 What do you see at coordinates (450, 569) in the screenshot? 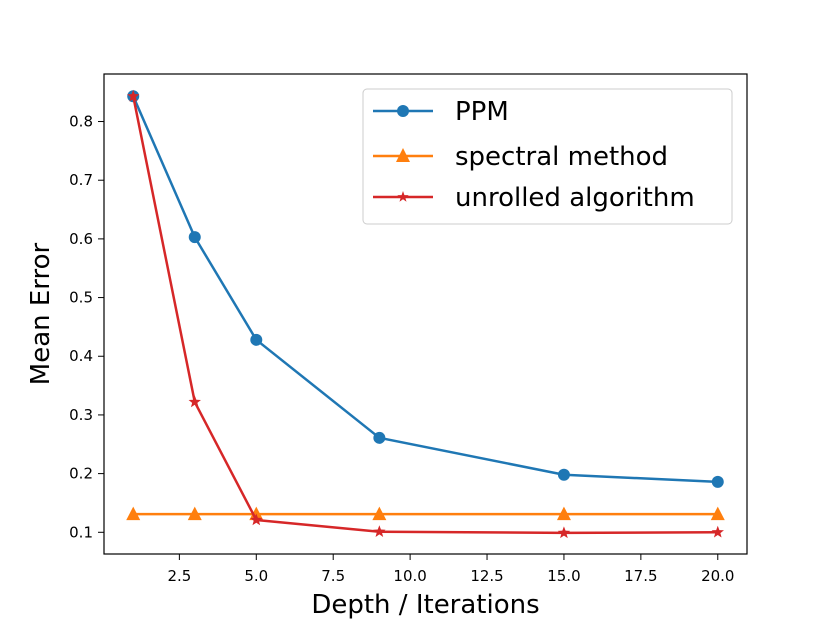
I see `x-axis-ticks: 2.5 5.0 7.5 10.0 12.5 15.0 17.5 20.0` at bounding box center [450, 569].